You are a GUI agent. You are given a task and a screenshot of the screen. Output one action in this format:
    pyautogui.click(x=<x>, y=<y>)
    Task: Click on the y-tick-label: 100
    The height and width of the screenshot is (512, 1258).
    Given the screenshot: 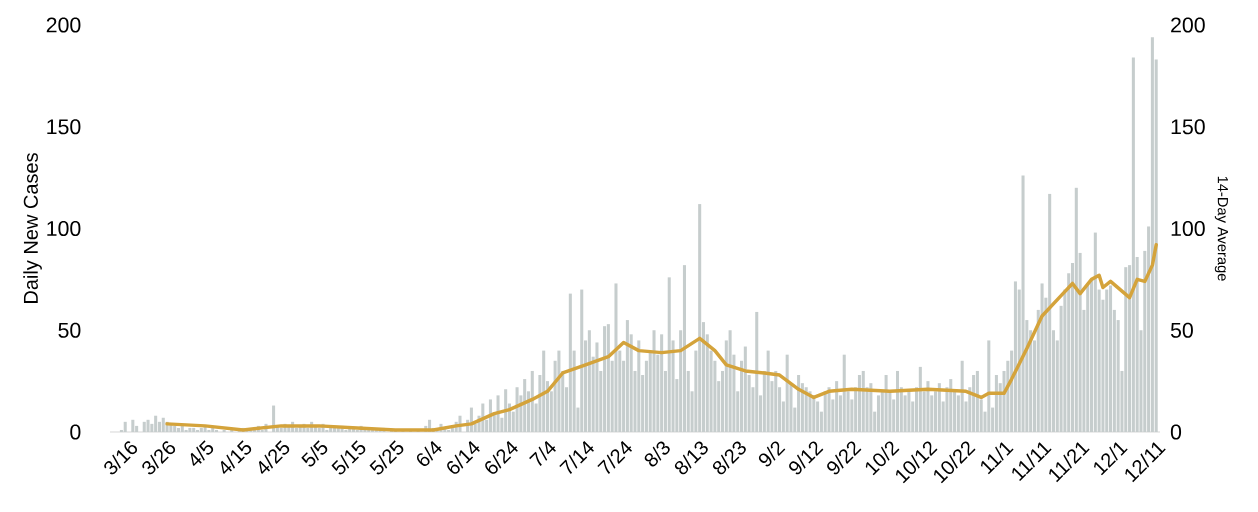 What is the action you would take?
    pyautogui.click(x=64, y=228)
    